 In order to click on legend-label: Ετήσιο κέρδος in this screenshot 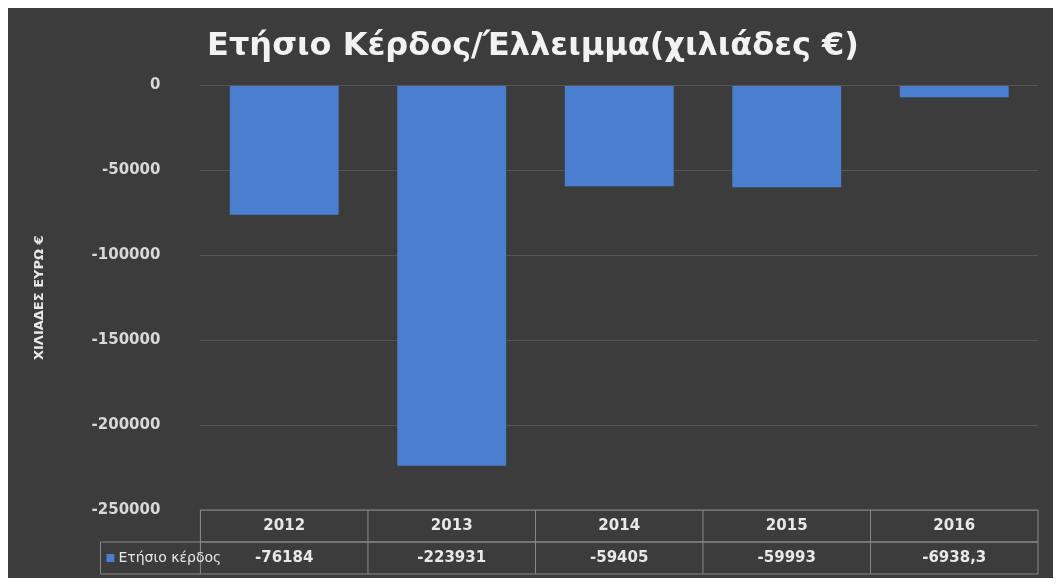, I will do `click(170, 556)`.